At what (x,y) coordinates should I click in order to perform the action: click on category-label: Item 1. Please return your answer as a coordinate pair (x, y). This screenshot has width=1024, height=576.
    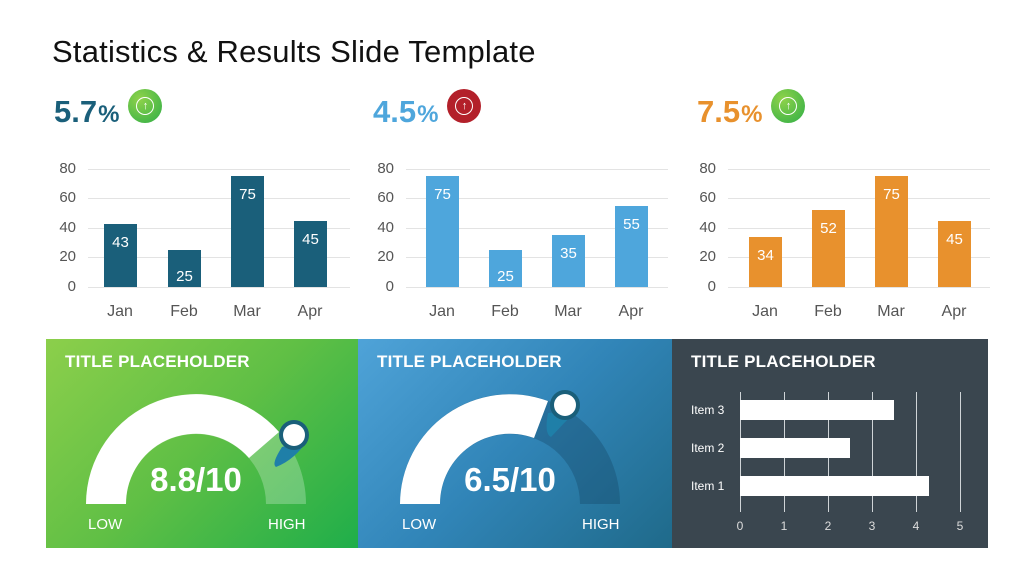
    Looking at the image, I should click on (708, 486).